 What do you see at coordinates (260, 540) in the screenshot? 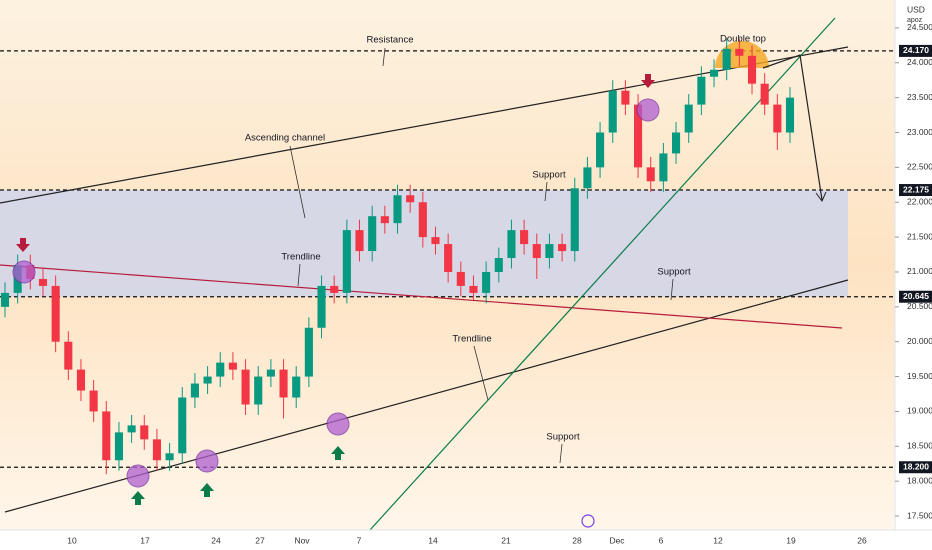
I see `x-tick-label: 27` at bounding box center [260, 540].